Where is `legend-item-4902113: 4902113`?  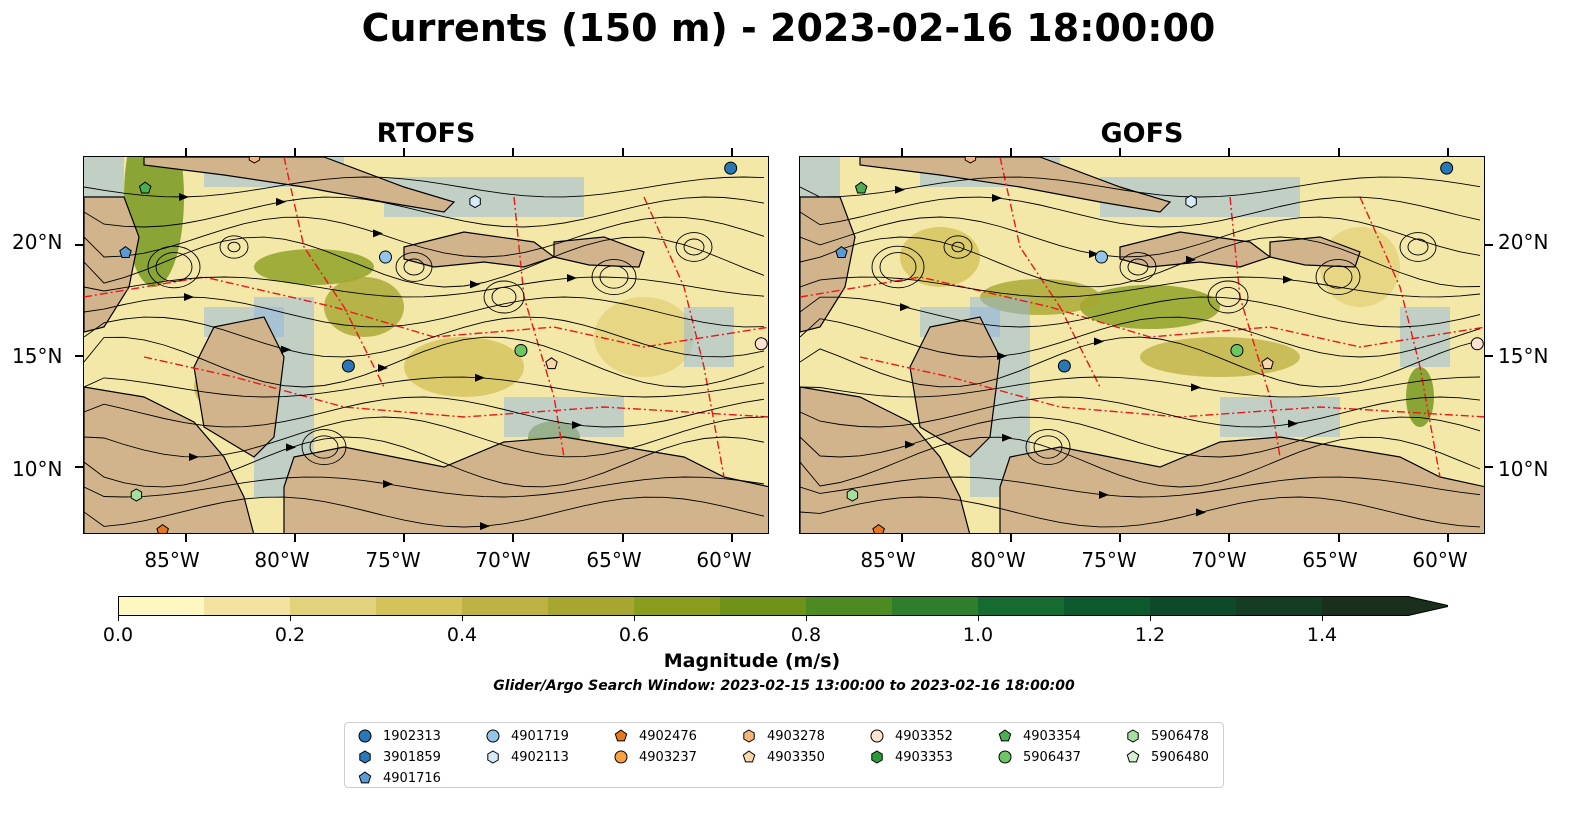
legend-item-4902113: 4902113 is located at coordinates (527, 757).